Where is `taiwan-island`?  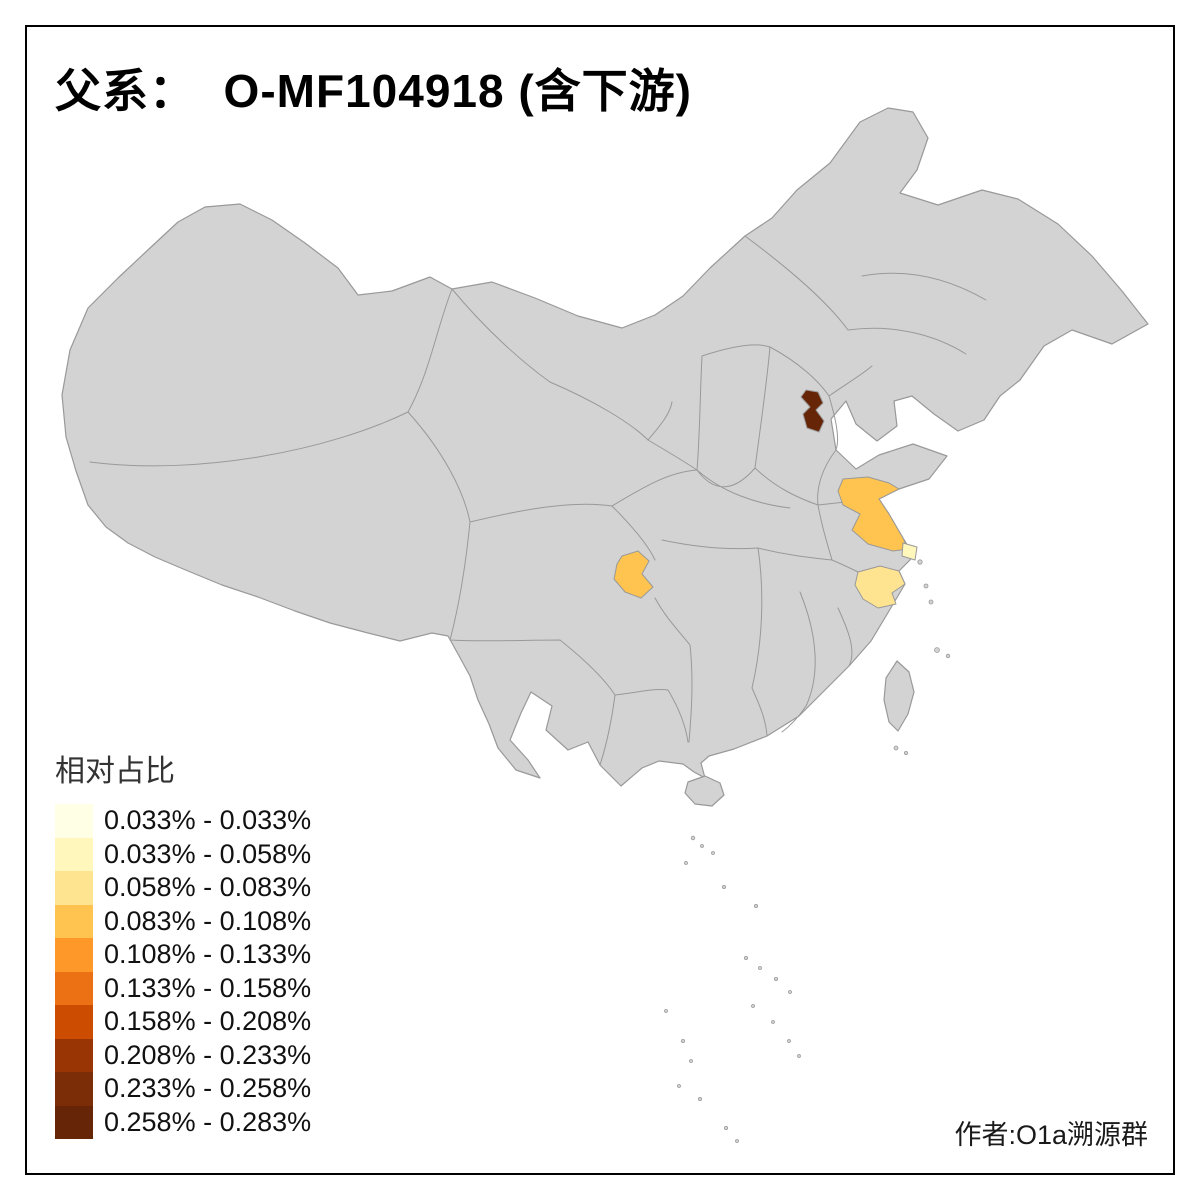 taiwan-island is located at coordinates (899, 696).